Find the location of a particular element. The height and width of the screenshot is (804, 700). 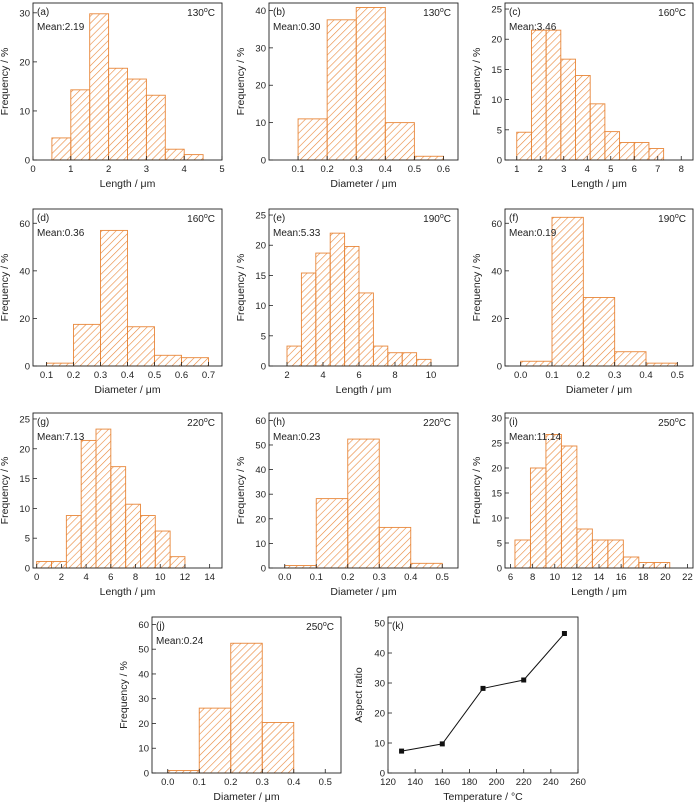

mean-annotation: Mean:11.14 is located at coordinates (535, 437).